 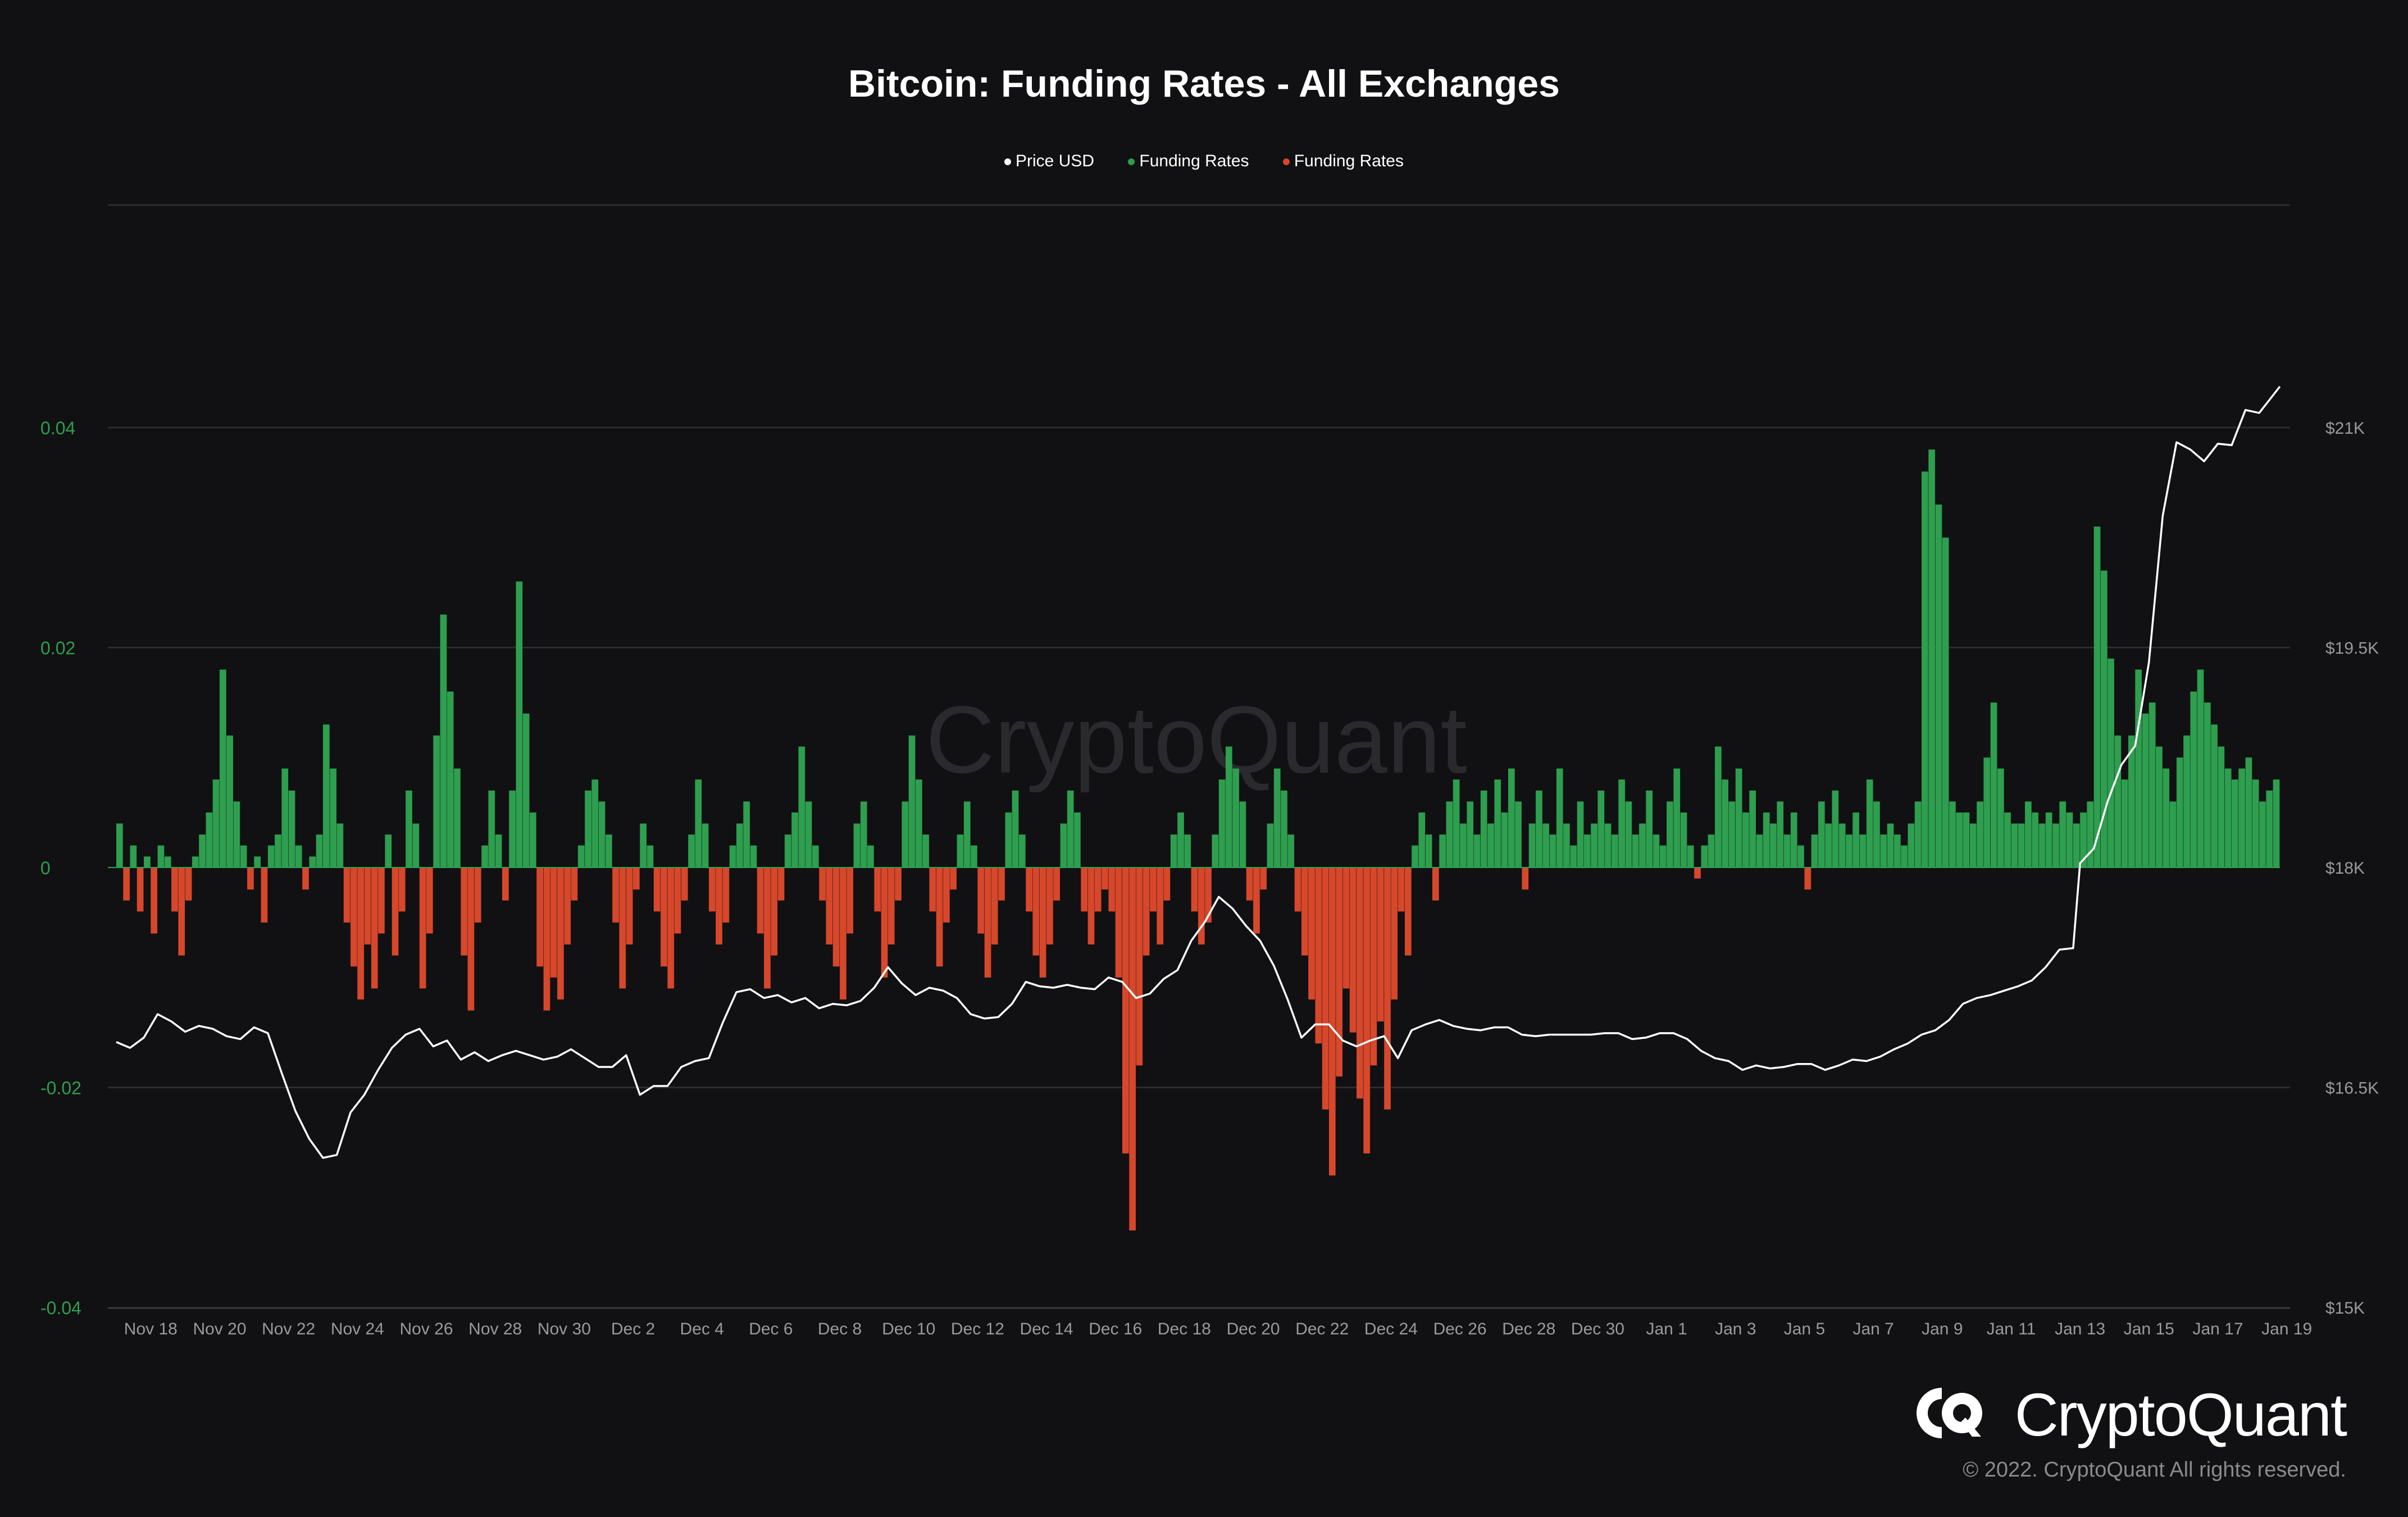 I want to click on y-right-tick-label: $16.5K, so click(x=2352, y=1088).